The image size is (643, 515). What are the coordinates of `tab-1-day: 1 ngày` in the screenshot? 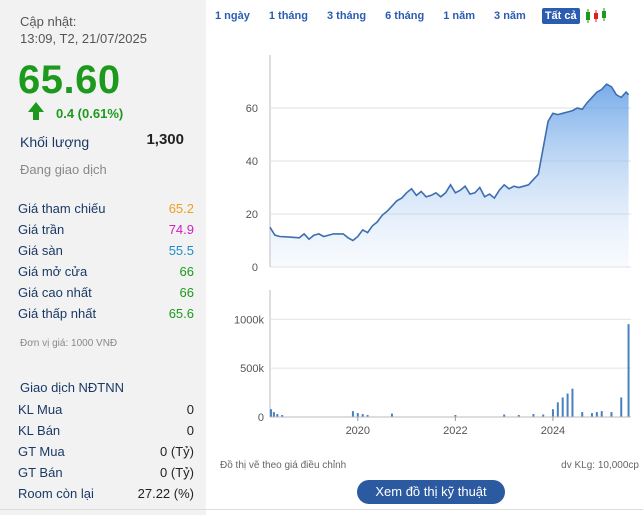 It's located at (232, 16).